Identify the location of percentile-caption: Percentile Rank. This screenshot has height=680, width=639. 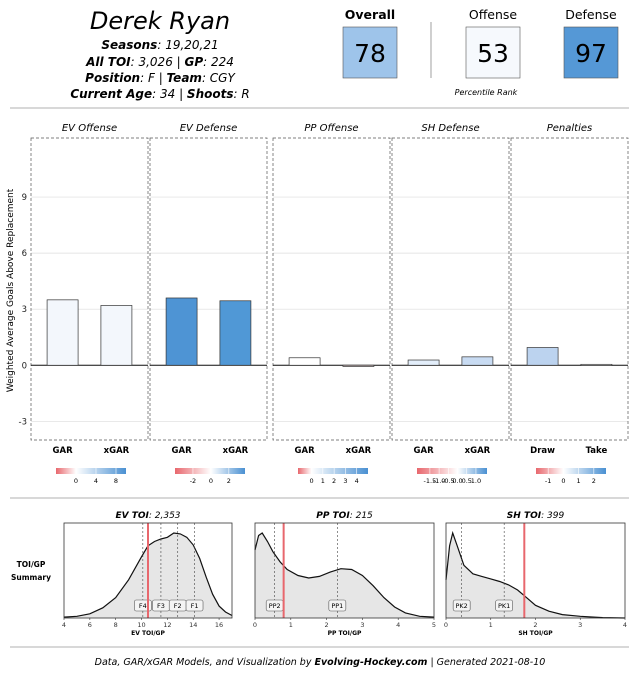
(486, 92).